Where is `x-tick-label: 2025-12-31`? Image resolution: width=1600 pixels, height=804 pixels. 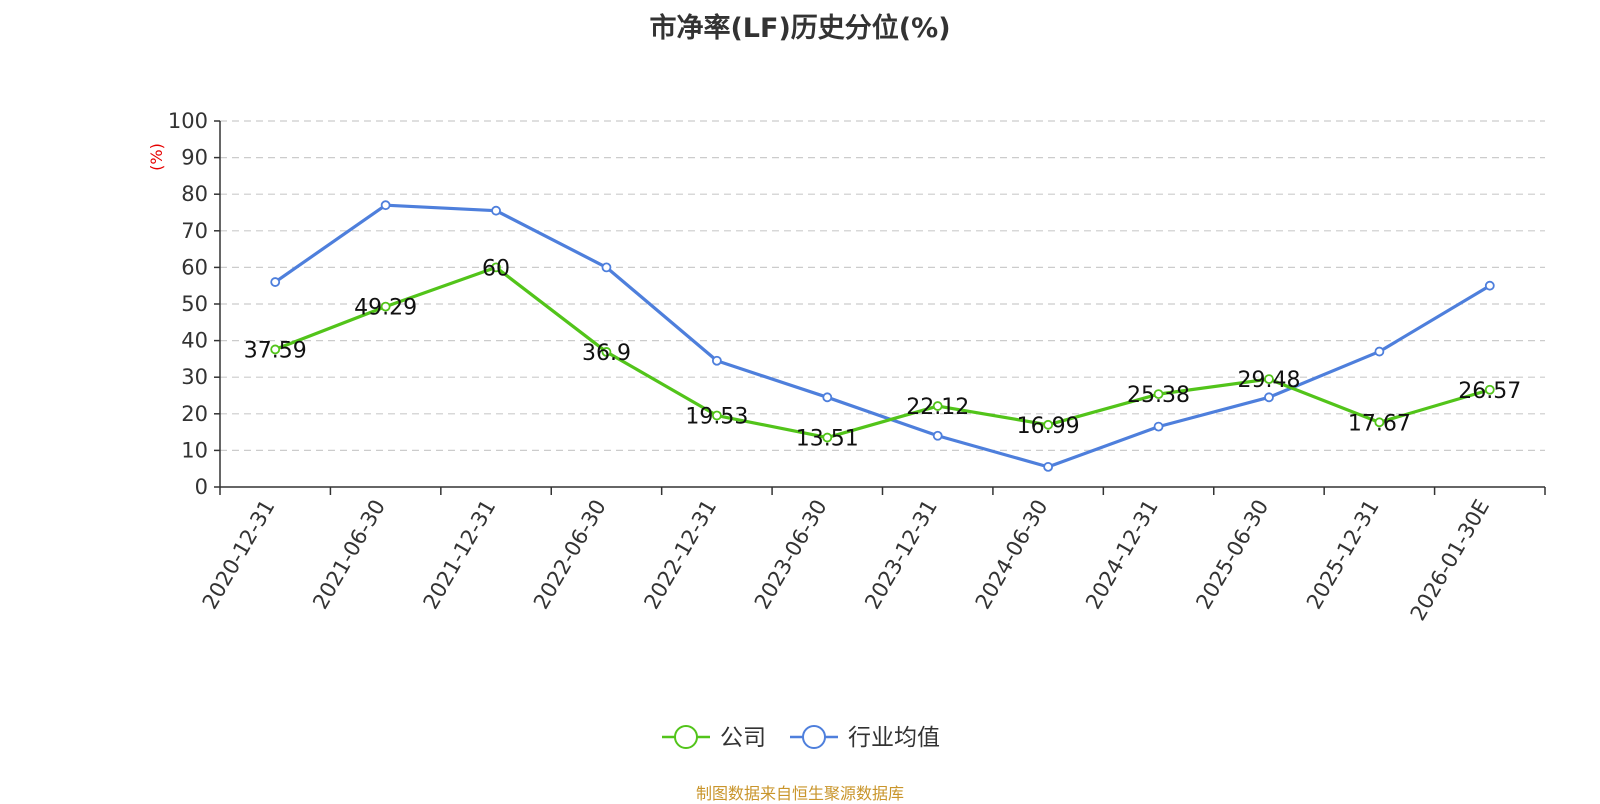 x-tick-label: 2025-12-31 is located at coordinates (1343, 555).